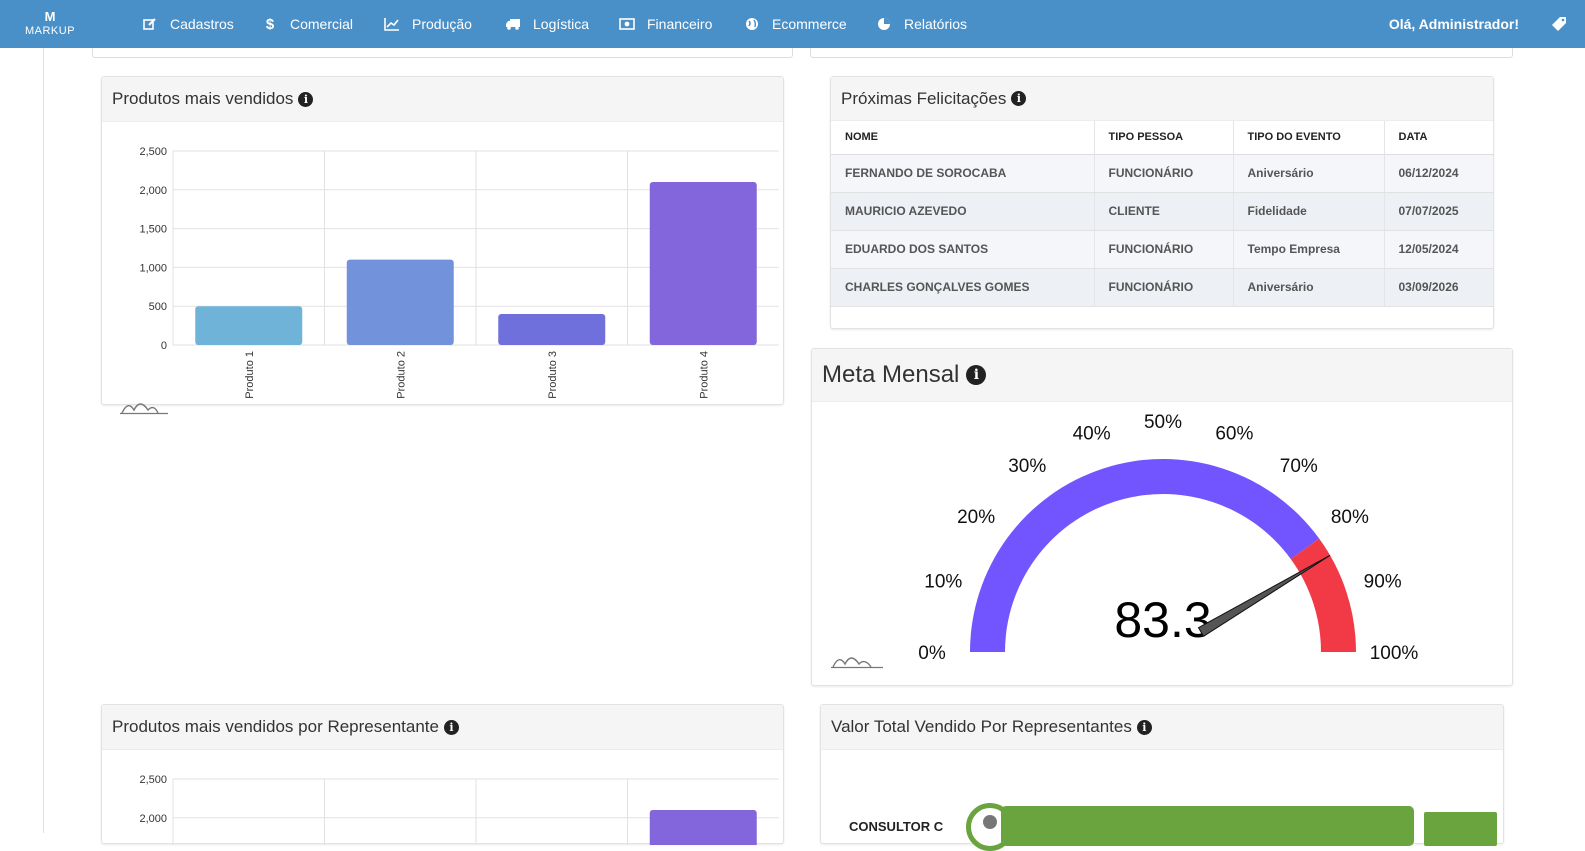  I want to click on cell-tipo-evento: Fidelidade, so click(1309, 211).